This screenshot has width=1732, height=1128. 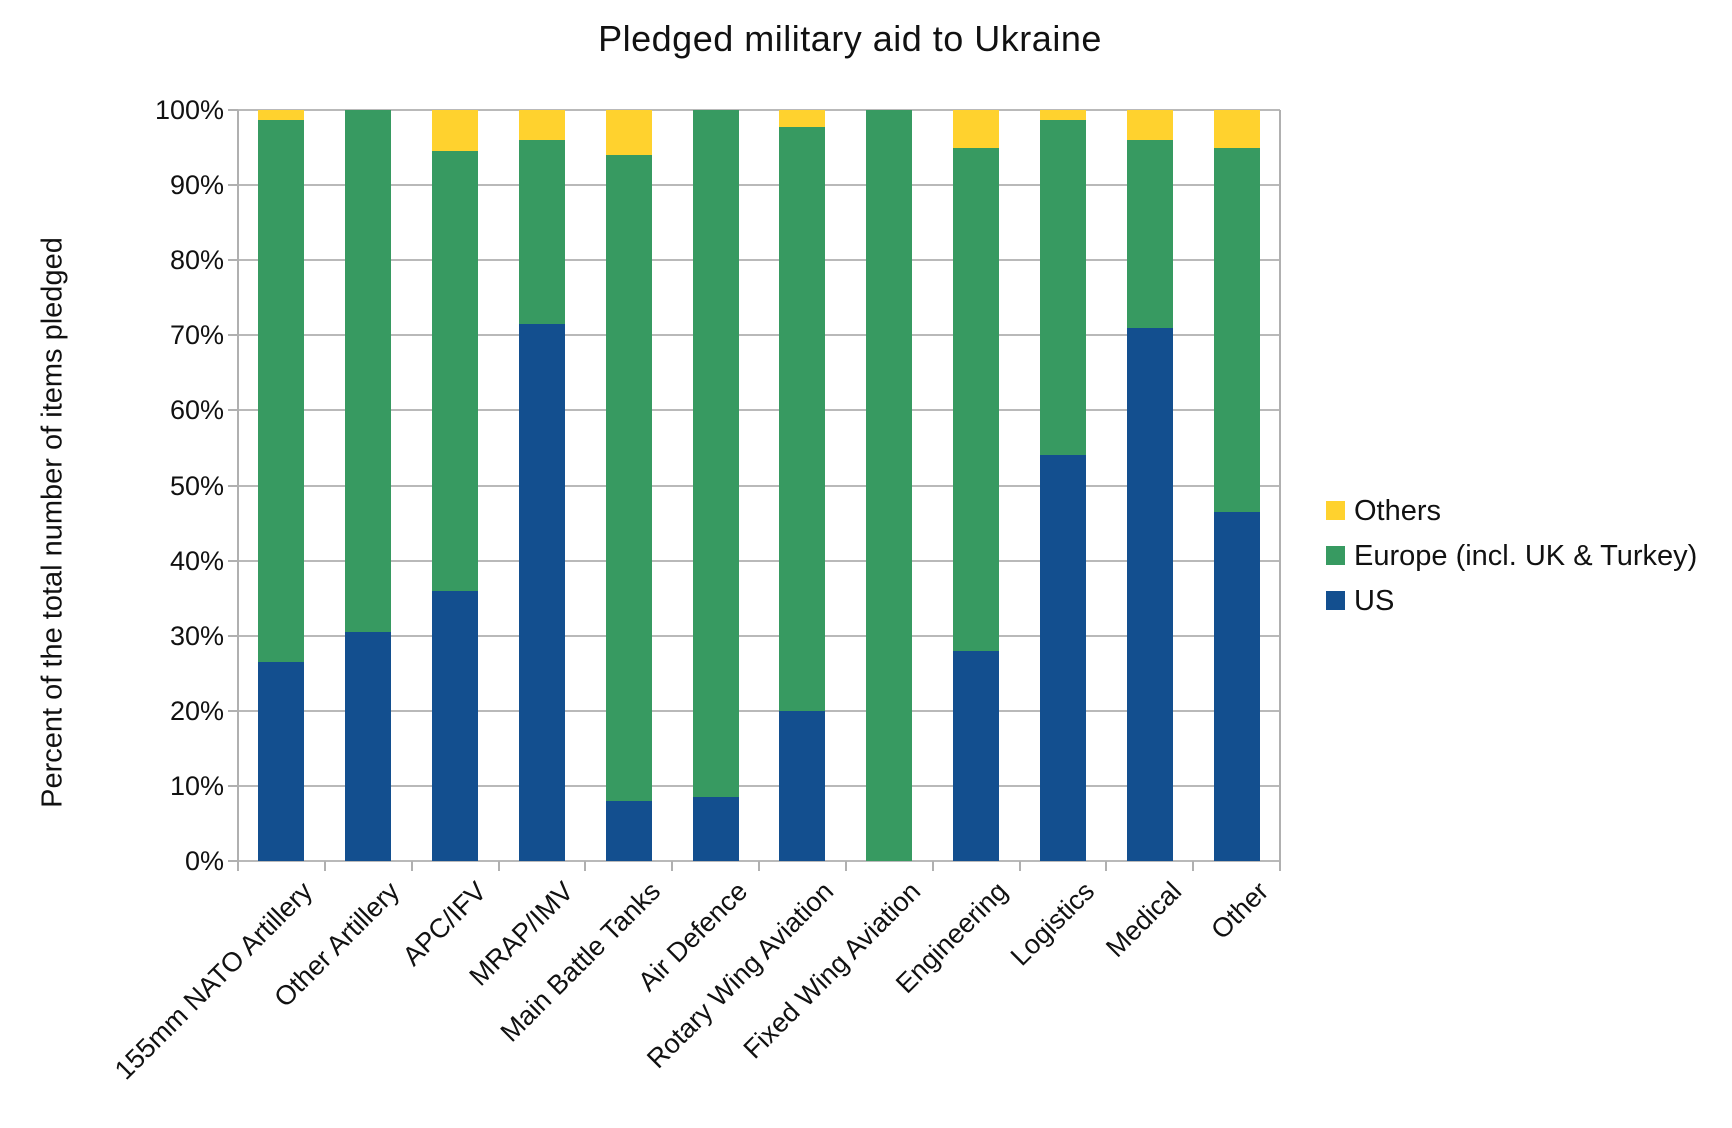 What do you see at coordinates (196, 185) in the screenshot?
I see `y-tick-label: 90%` at bounding box center [196, 185].